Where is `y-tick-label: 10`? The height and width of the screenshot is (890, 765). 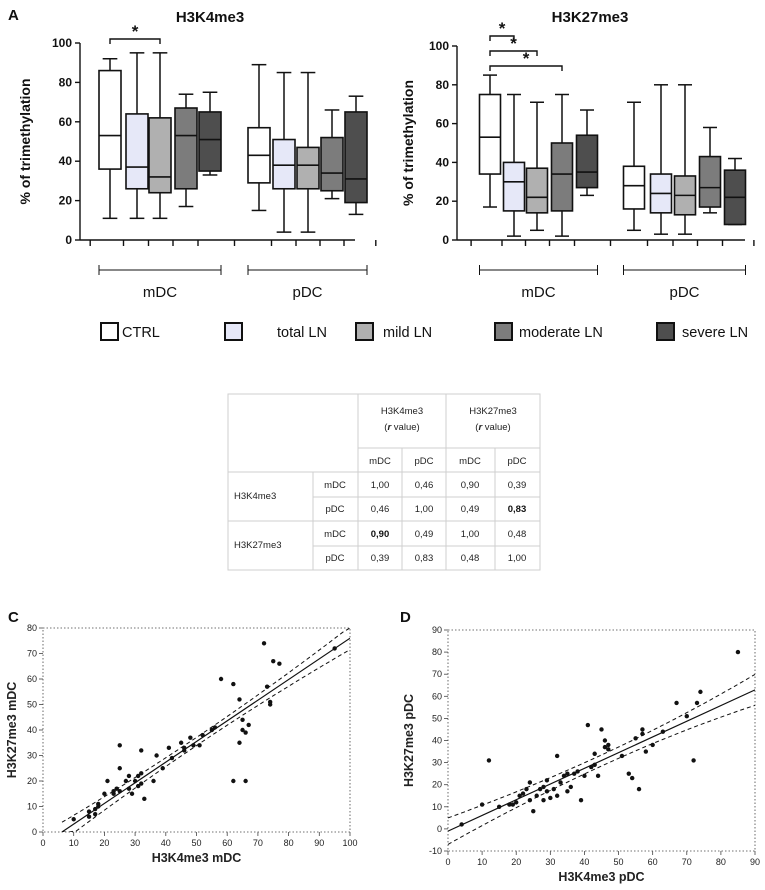 y-tick-label: 10 is located at coordinates (32, 807).